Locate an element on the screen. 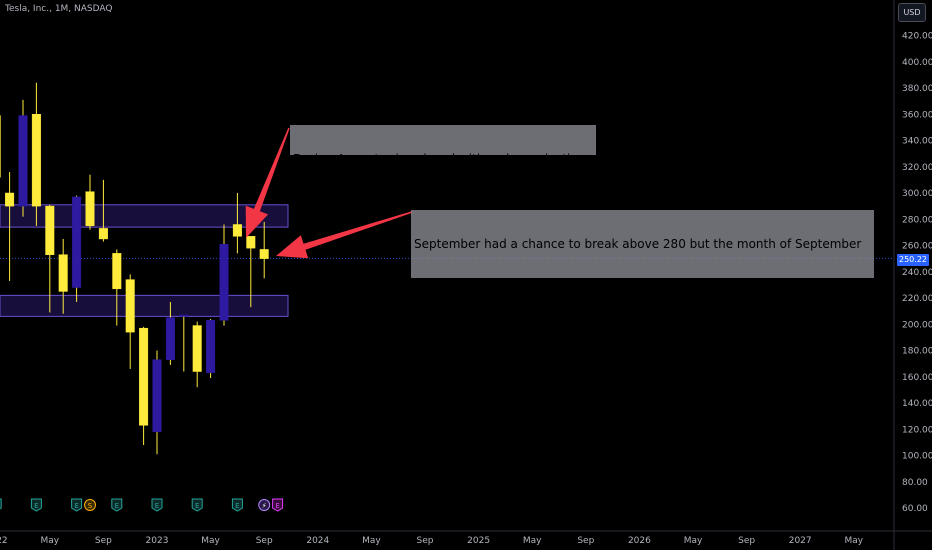 Image resolution: width=932 pixels, height=550 pixels. x-tick-label: 2026 is located at coordinates (639, 541).